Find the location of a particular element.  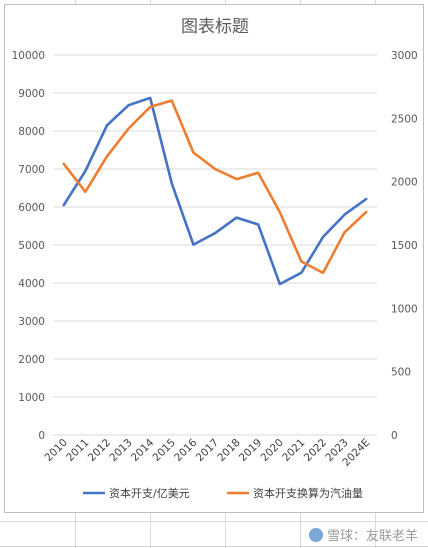

left-axis-tick-label: 7000 is located at coordinates (31, 170).